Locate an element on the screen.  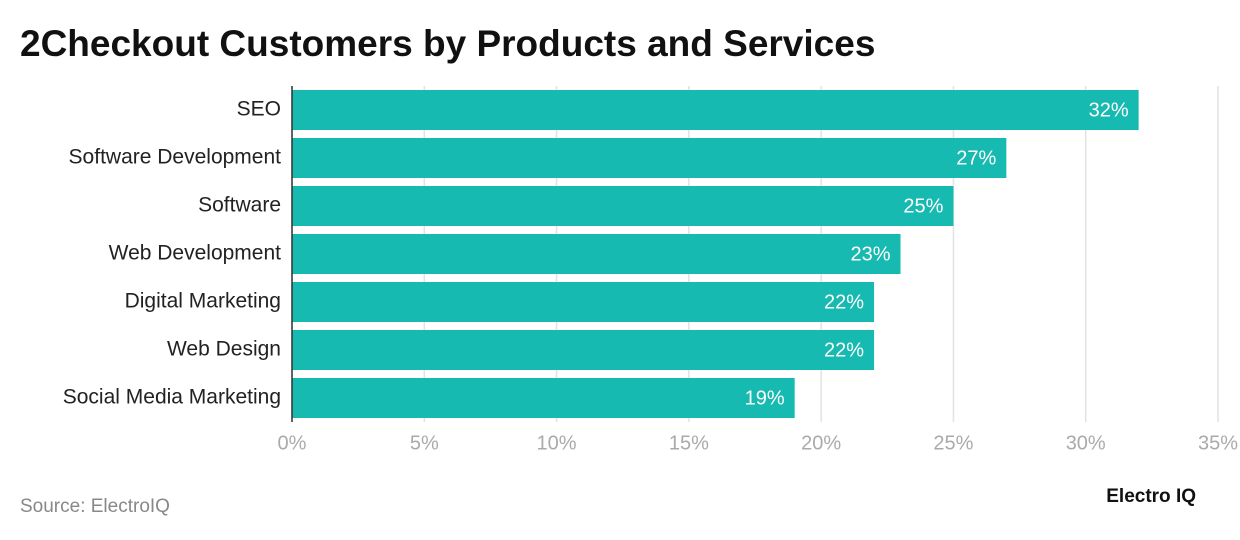
x-tick-label: 35% is located at coordinates (1218, 443).